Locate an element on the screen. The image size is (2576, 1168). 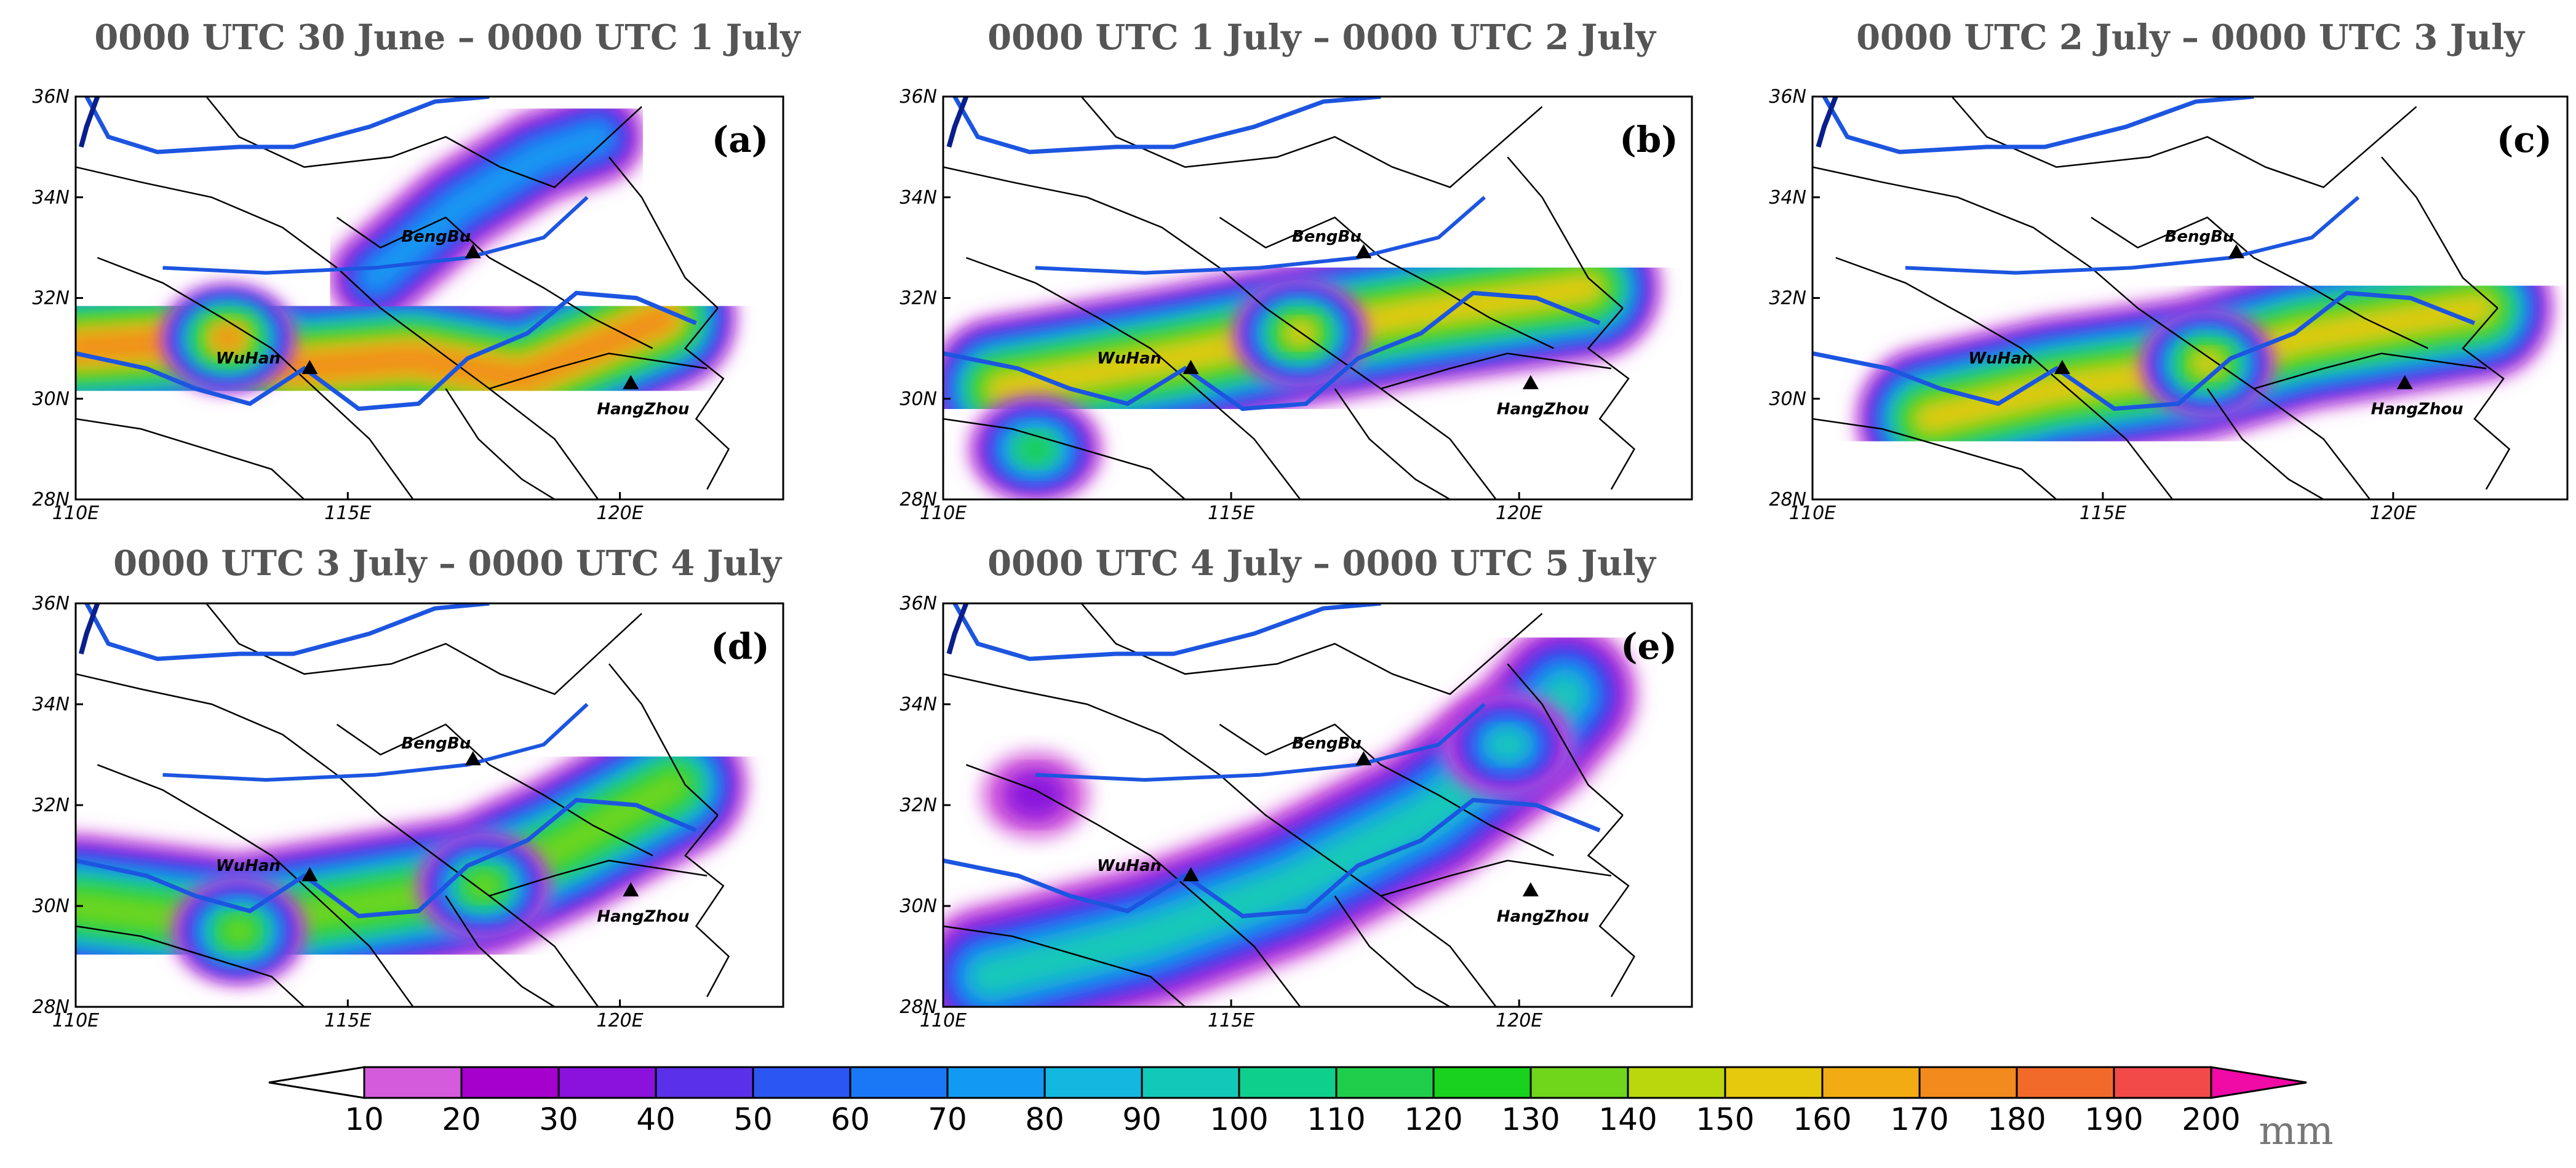
panel-title: 0000 UTC 3 July – 0000 UTC 4 July is located at coordinates (447, 563).